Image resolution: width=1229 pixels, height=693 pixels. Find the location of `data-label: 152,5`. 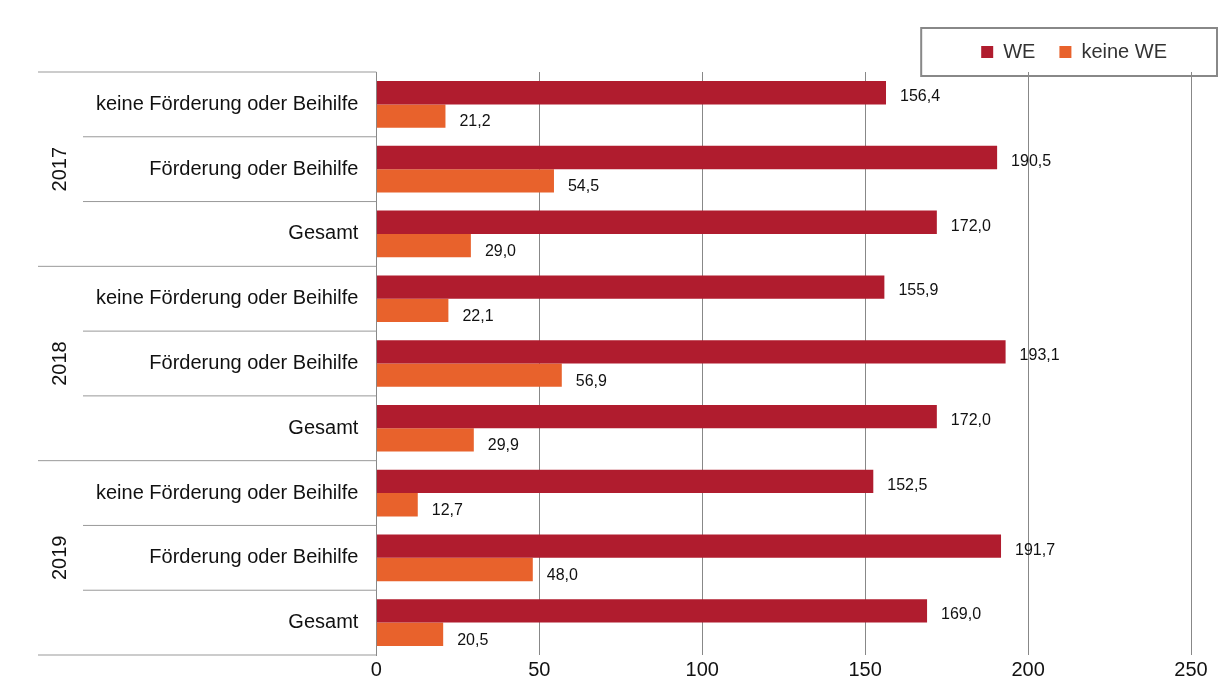

data-label: 152,5 is located at coordinates (907, 484).